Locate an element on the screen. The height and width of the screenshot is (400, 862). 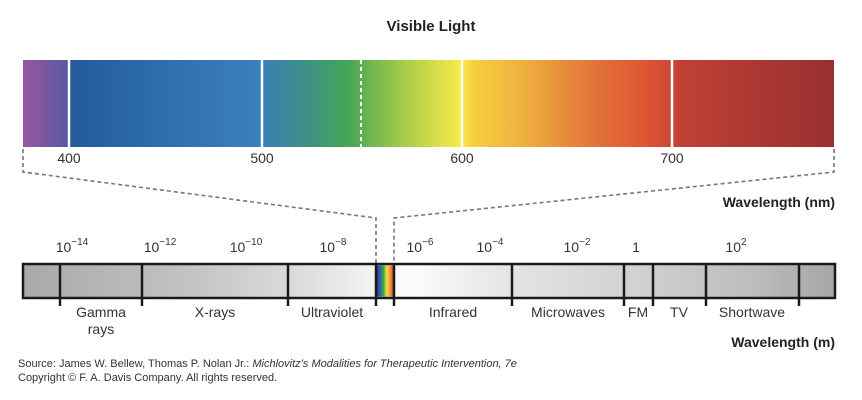
band-label-microwaves: Microwaves is located at coordinates (568, 312).